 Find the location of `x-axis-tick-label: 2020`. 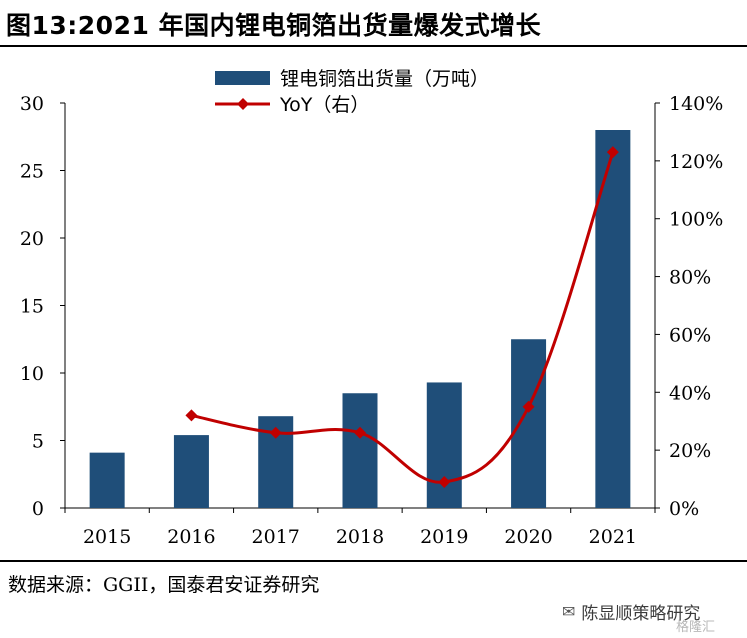

x-axis-tick-label: 2020 is located at coordinates (528, 537).